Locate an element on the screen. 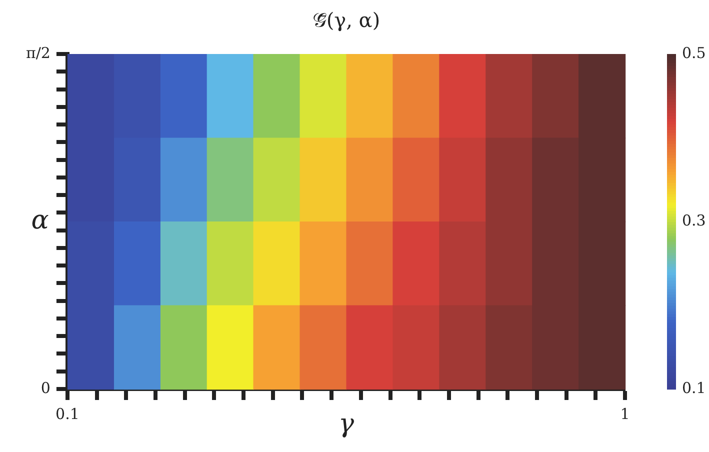  color-bar-label: 0.1 is located at coordinates (694, 387).